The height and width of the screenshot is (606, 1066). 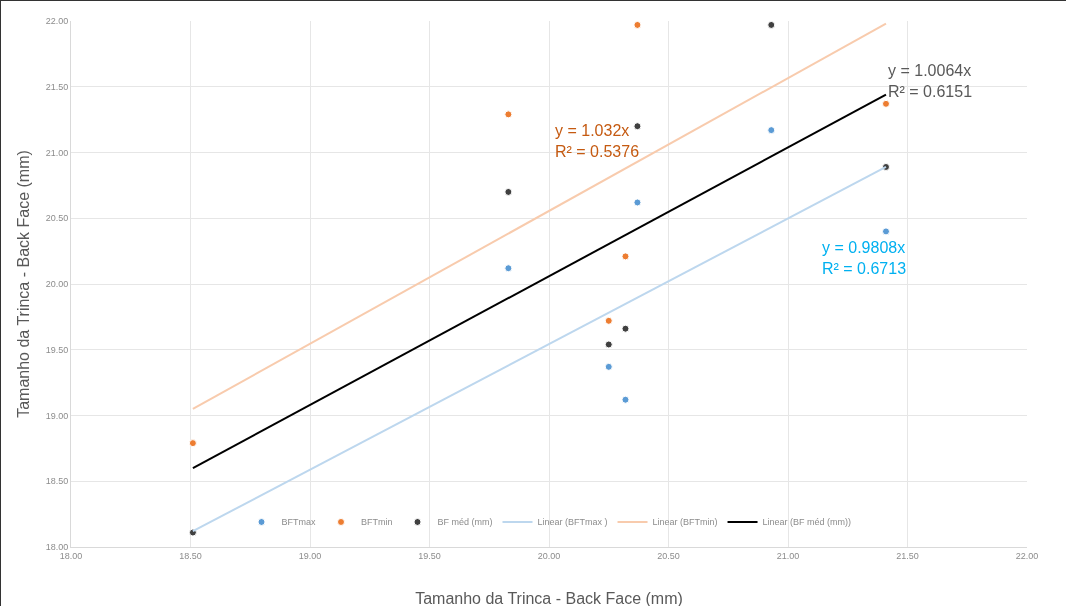 I want to click on y-tick-label: 19.00, so click(x=57, y=415).